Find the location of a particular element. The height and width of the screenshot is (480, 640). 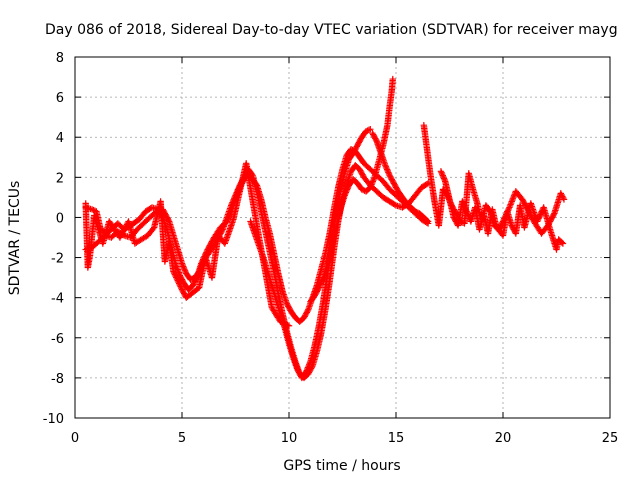

y-tick-label: -4 is located at coordinates (57, 299).